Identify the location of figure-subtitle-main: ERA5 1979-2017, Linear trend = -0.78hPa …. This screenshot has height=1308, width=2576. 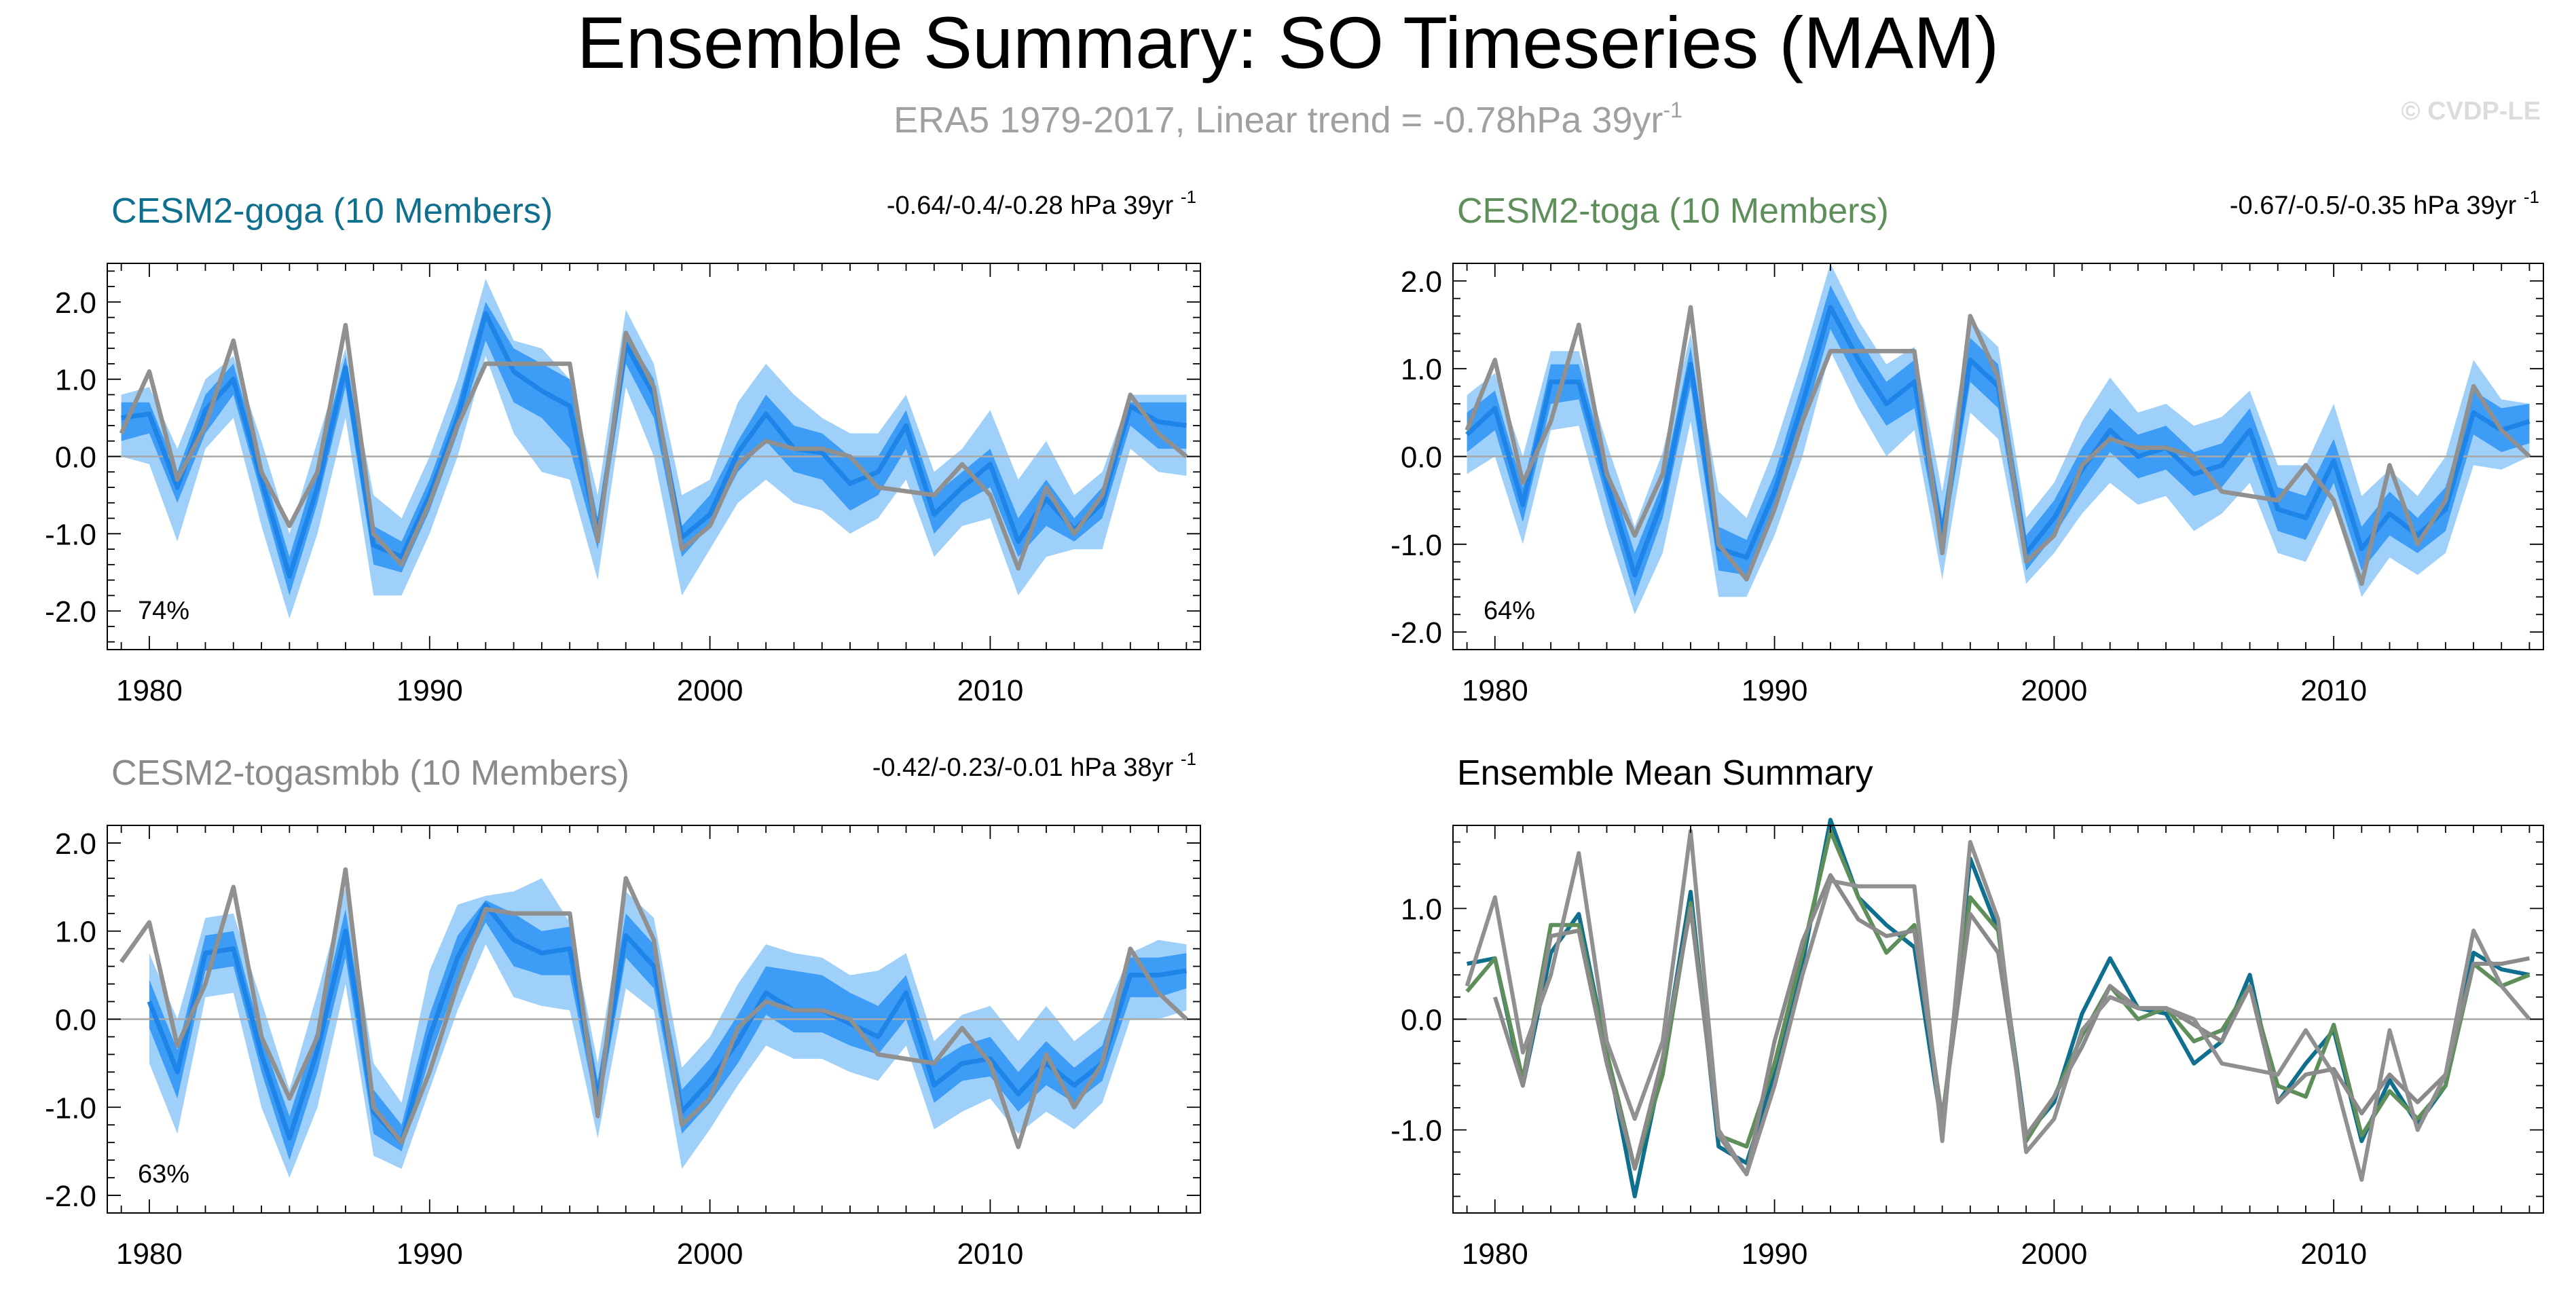
(1278, 120).